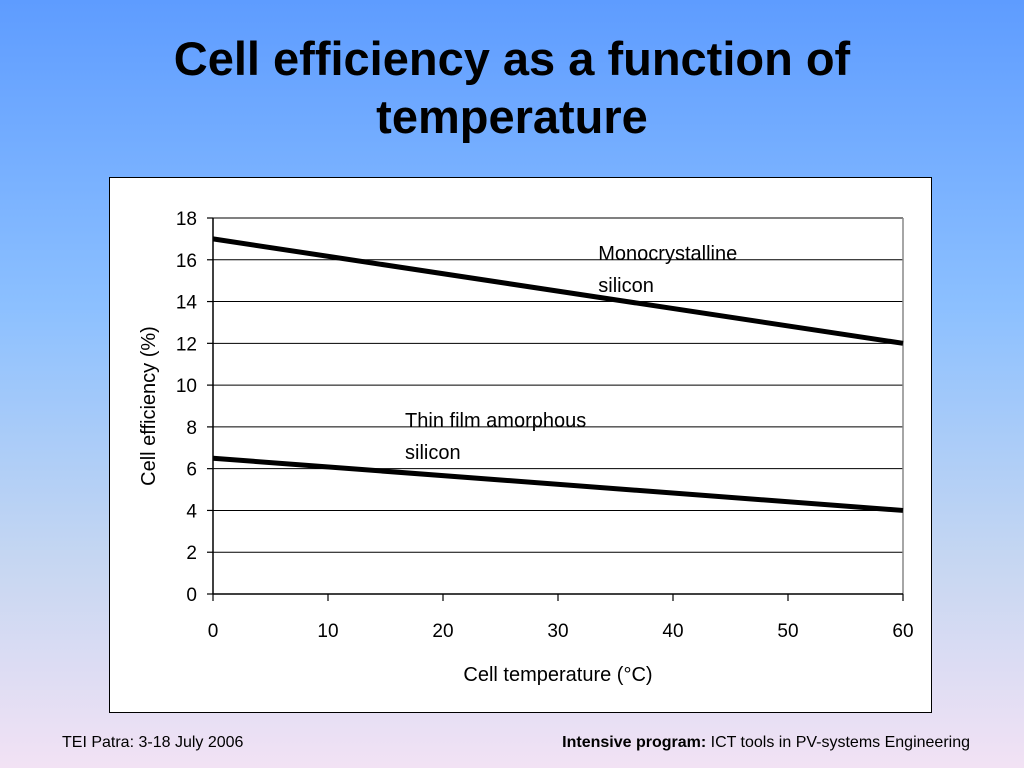  Describe the element at coordinates (187, 303) in the screenshot. I see `y-tick-label-14: 14` at that location.